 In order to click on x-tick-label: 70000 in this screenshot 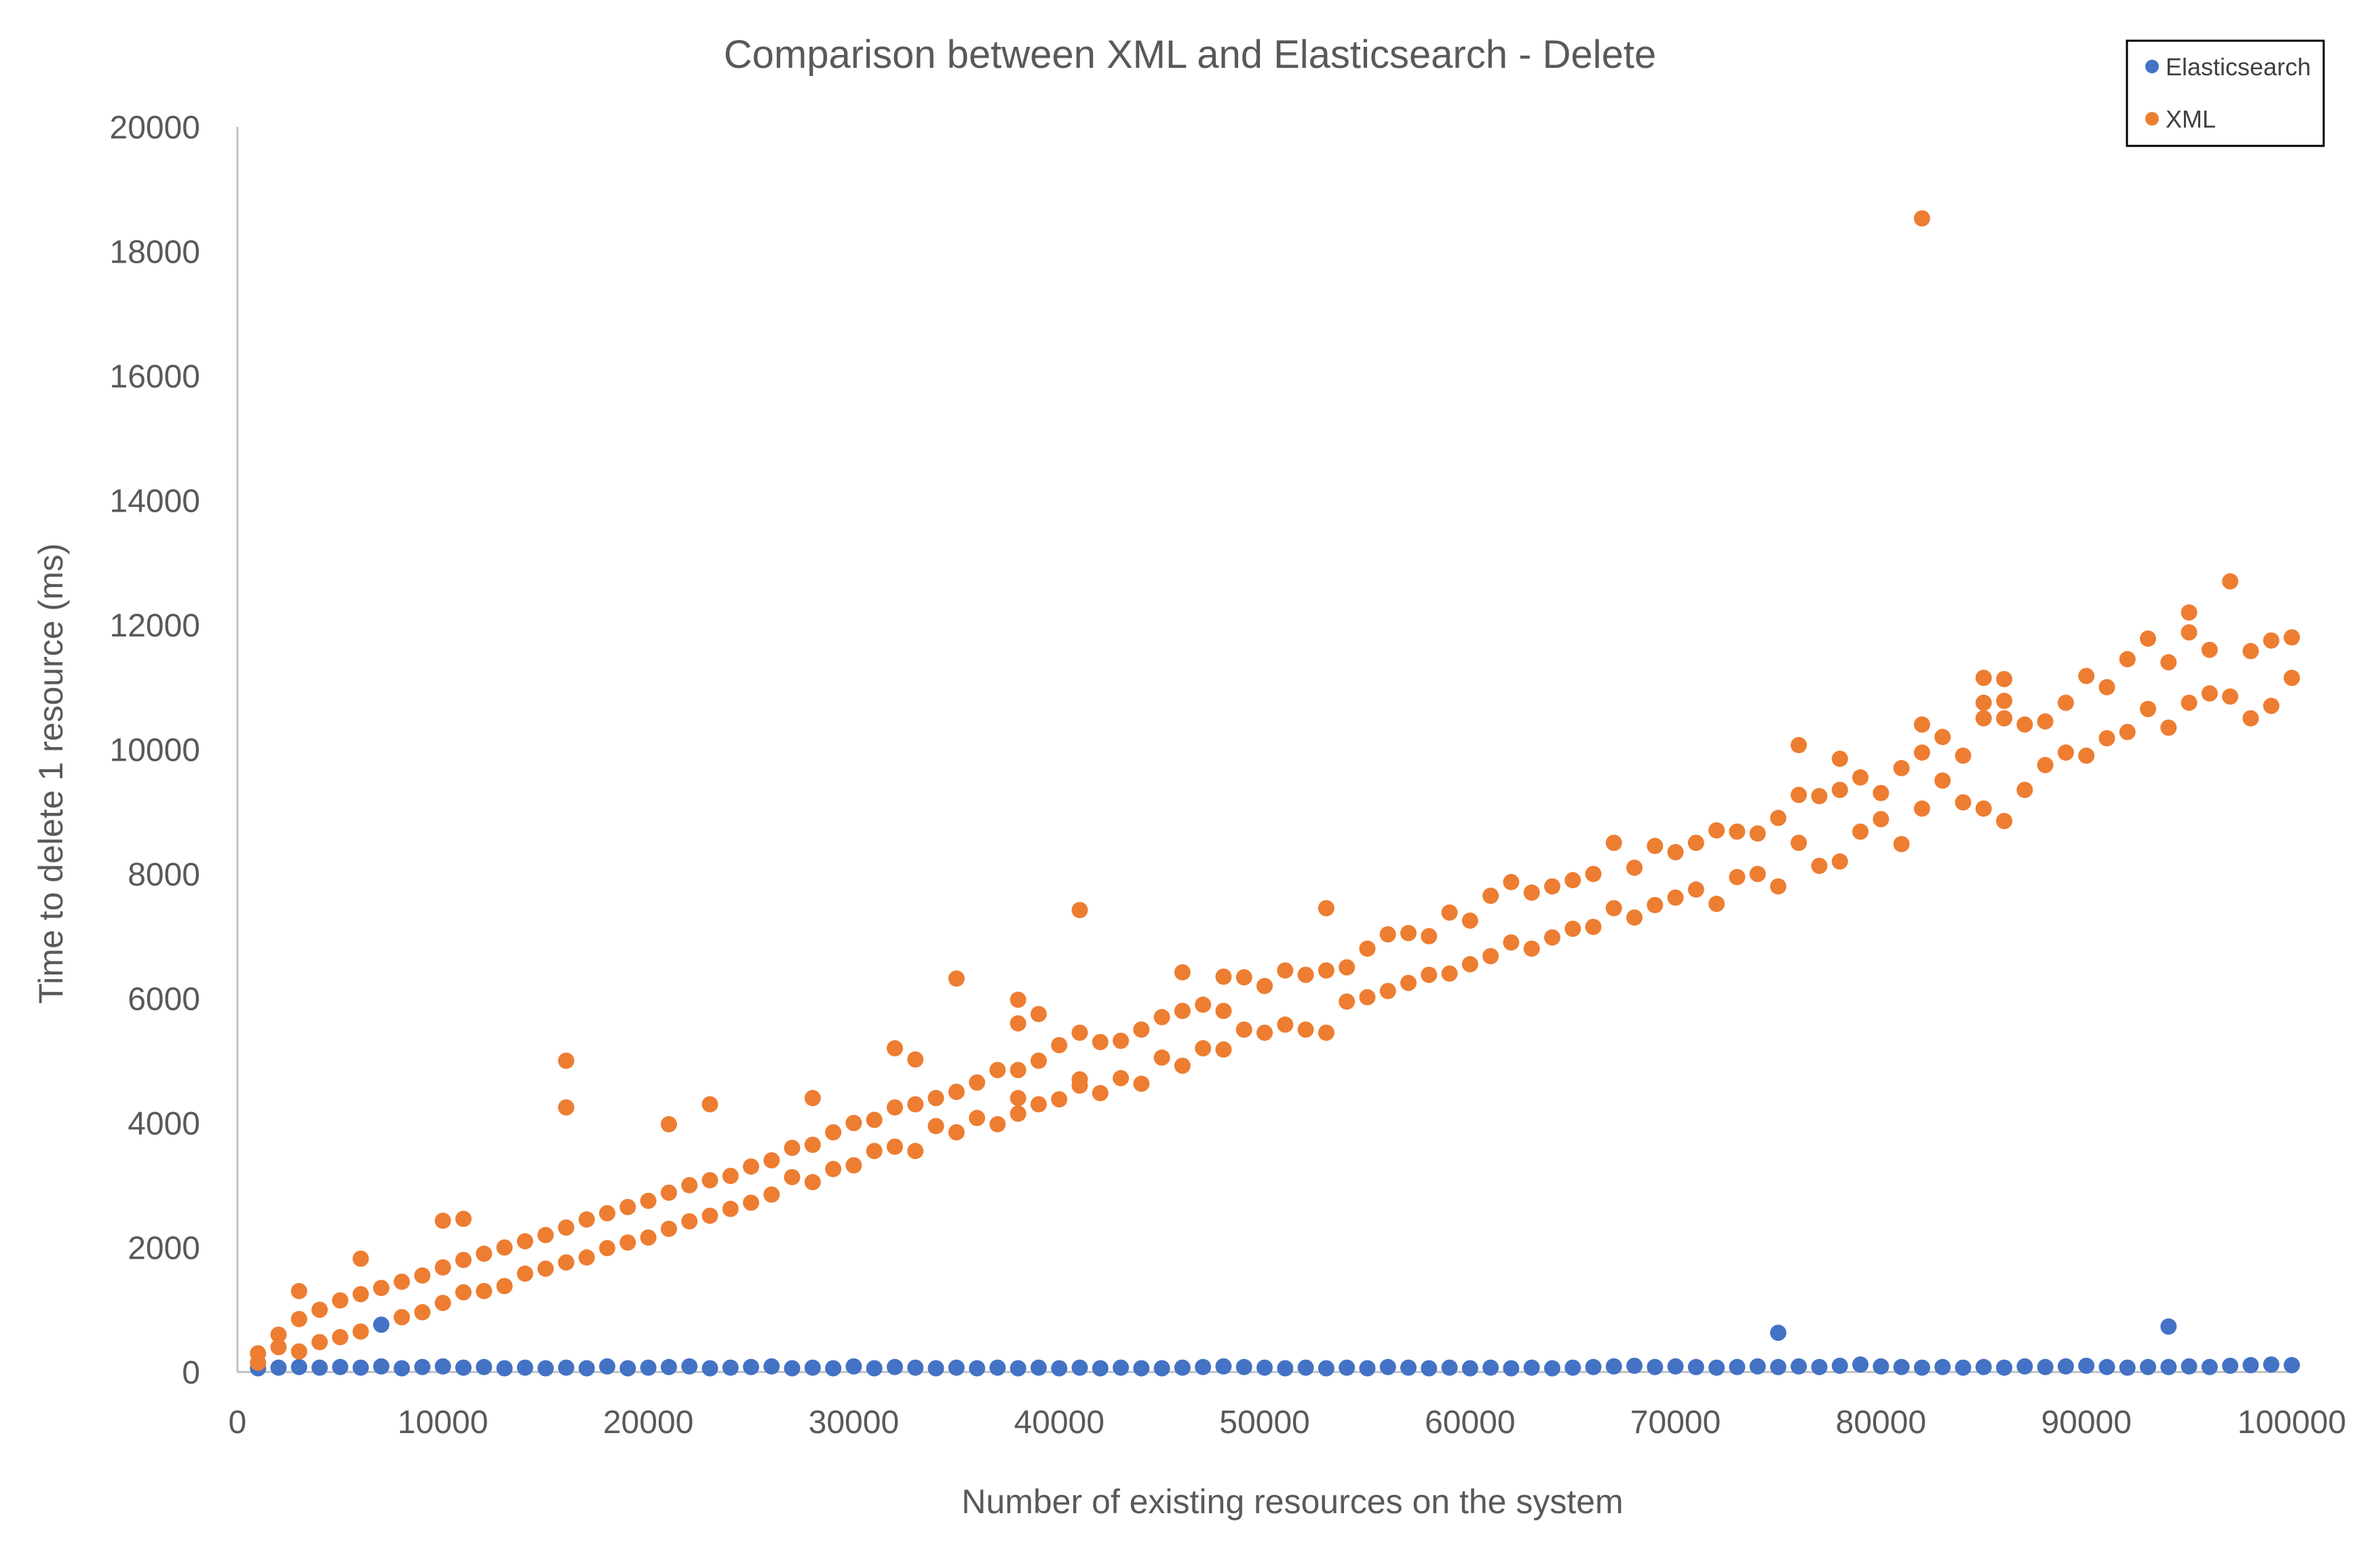, I will do `click(1676, 1423)`.